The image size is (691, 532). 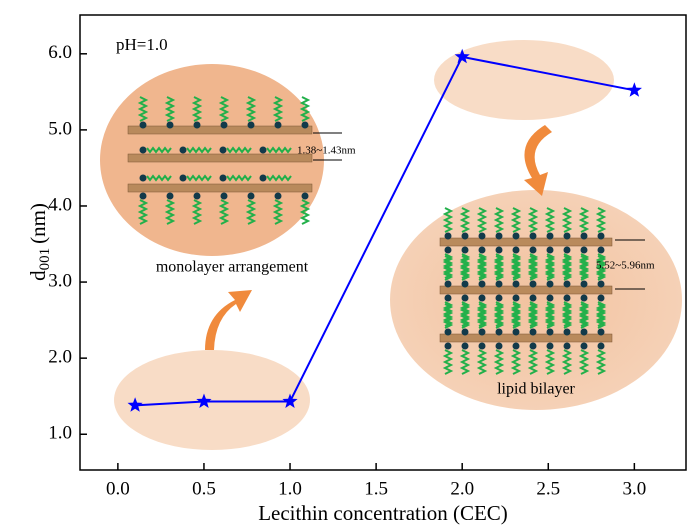 I want to click on x-tick-label: 1.5, so click(x=376, y=488).